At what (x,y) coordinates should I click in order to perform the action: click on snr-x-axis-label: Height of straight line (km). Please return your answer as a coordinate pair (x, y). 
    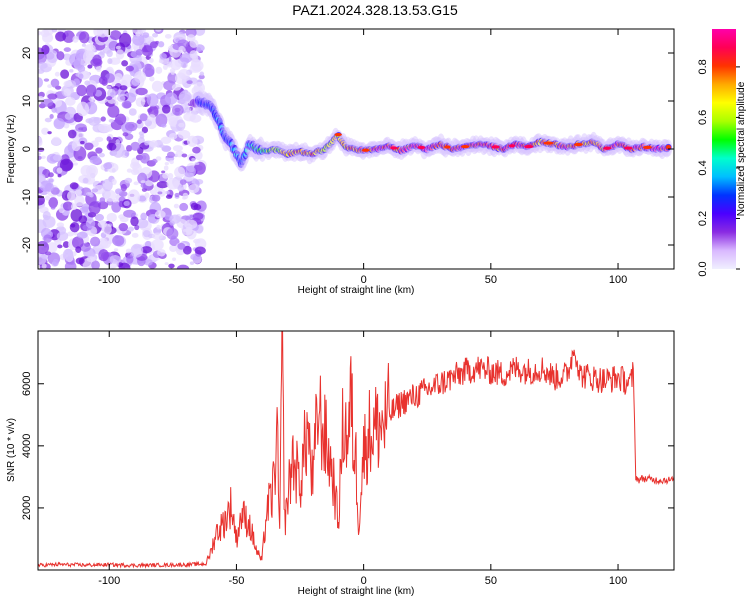
    Looking at the image, I should click on (356, 591).